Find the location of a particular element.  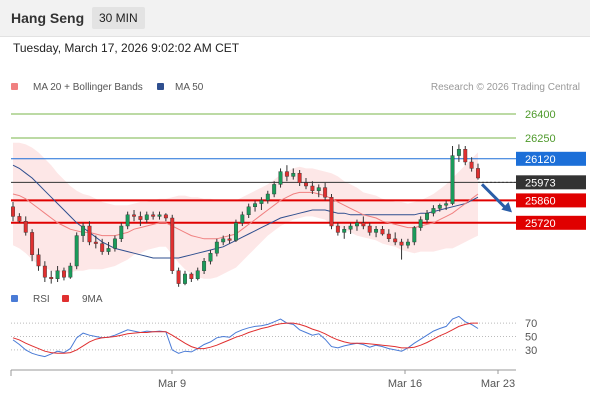

rsi-tick-50: 50 is located at coordinates (531, 338).